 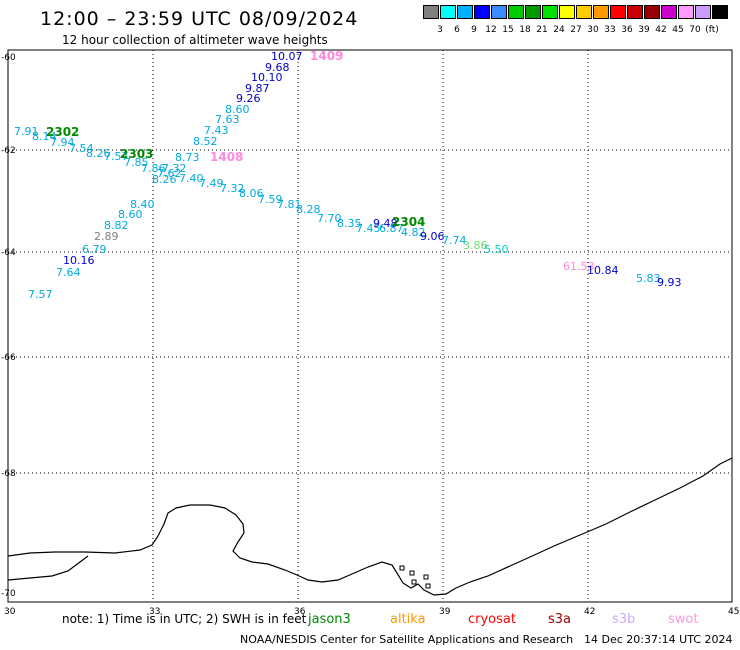 I want to click on wave-height-value: 7.81, so click(x=289, y=204).